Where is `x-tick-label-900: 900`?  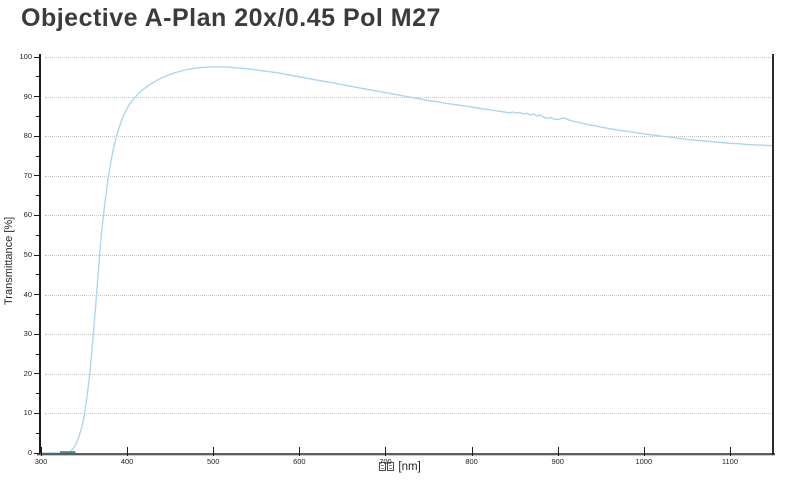 x-tick-label-900: 900 is located at coordinates (557, 461).